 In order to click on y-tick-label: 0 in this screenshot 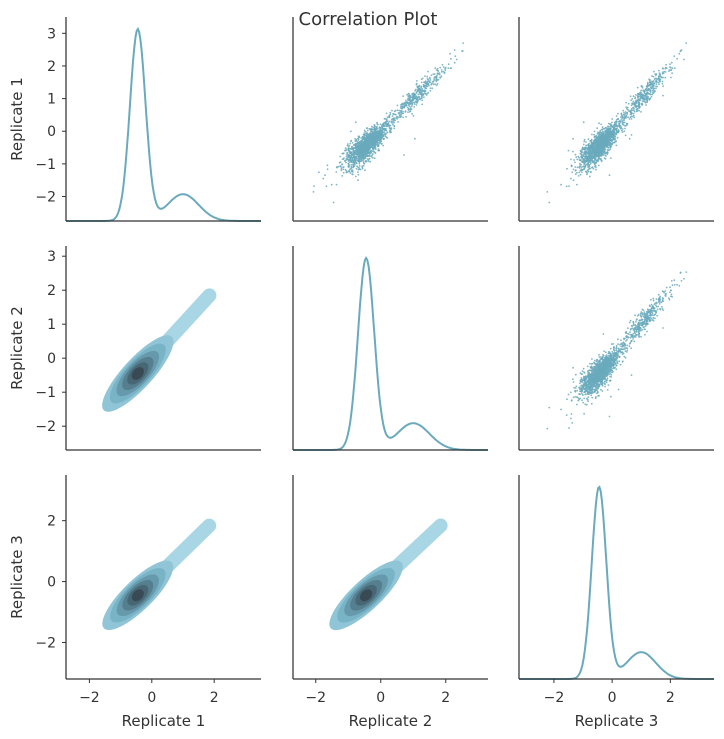, I will do `click(51, 359)`.